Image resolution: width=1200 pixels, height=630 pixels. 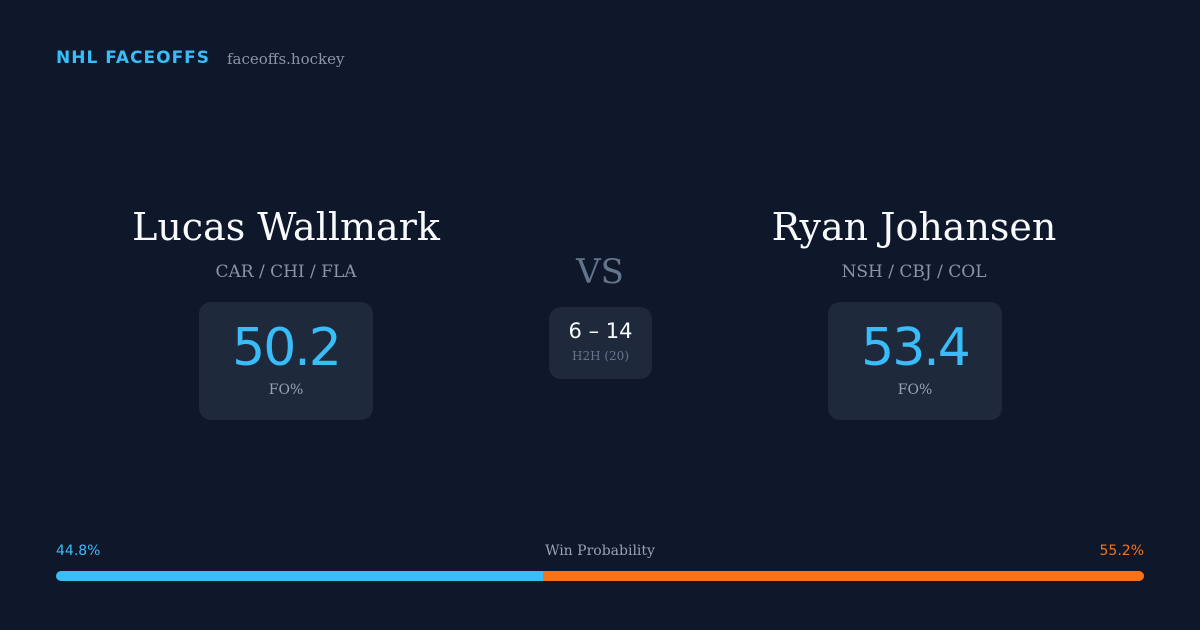 I want to click on h2h-label: H2H (20), so click(x=600, y=356).